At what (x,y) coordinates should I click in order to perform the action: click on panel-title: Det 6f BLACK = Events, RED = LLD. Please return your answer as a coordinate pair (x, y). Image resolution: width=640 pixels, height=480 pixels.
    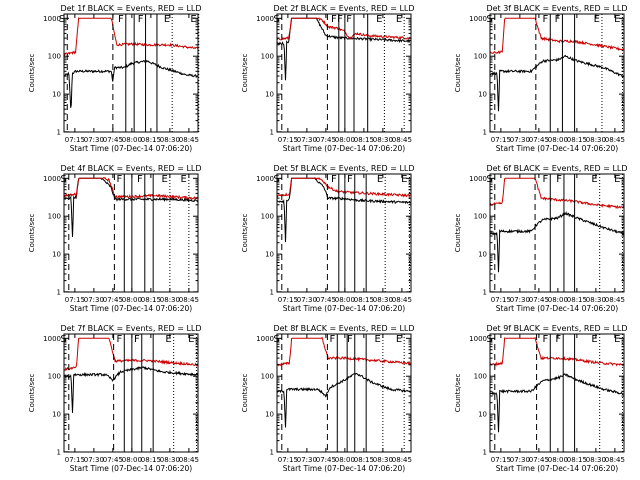
    Looking at the image, I should click on (556, 168).